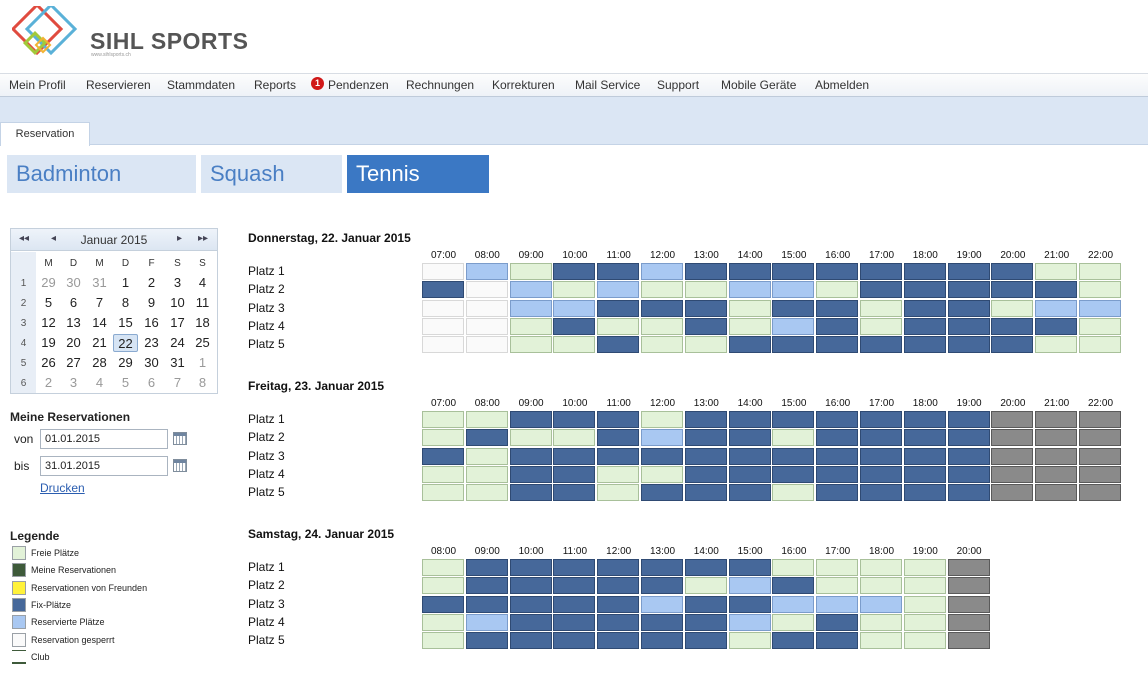 The width and height of the screenshot is (1148, 678). Describe the element at coordinates (759, 85) in the screenshot. I see `menu-mobile-geraete: Mobile Geräte` at that location.